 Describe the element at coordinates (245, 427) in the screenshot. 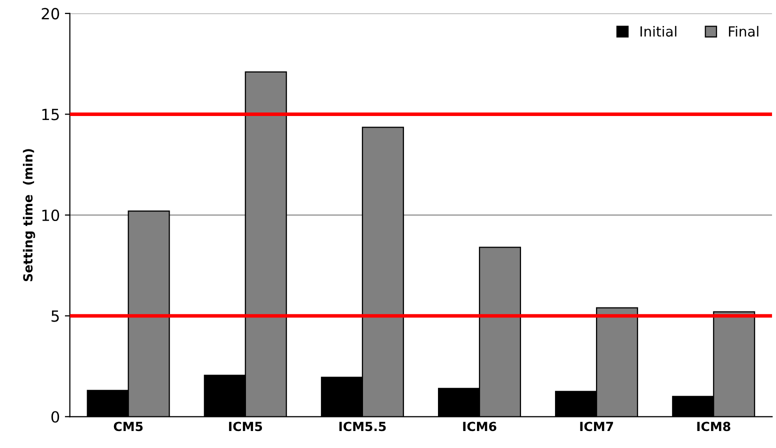

I see `x-tick-label: ICM5` at that location.